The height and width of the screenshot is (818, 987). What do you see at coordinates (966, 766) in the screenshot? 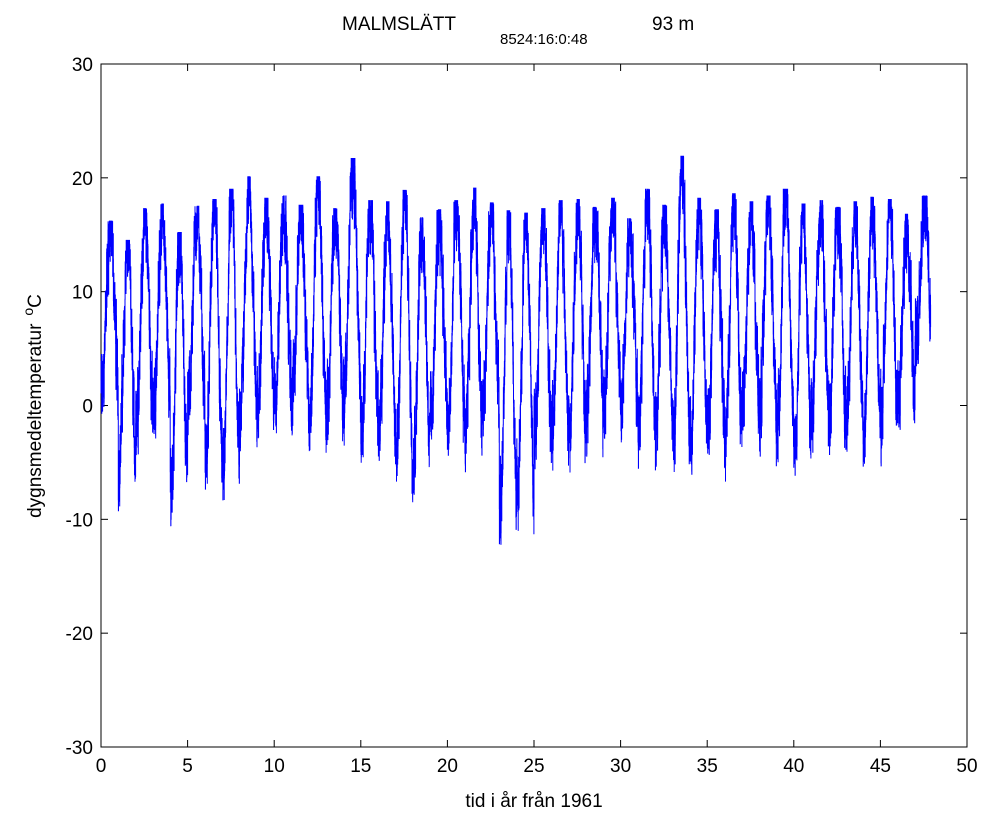
I see `x-tick-label: 50` at bounding box center [966, 766].